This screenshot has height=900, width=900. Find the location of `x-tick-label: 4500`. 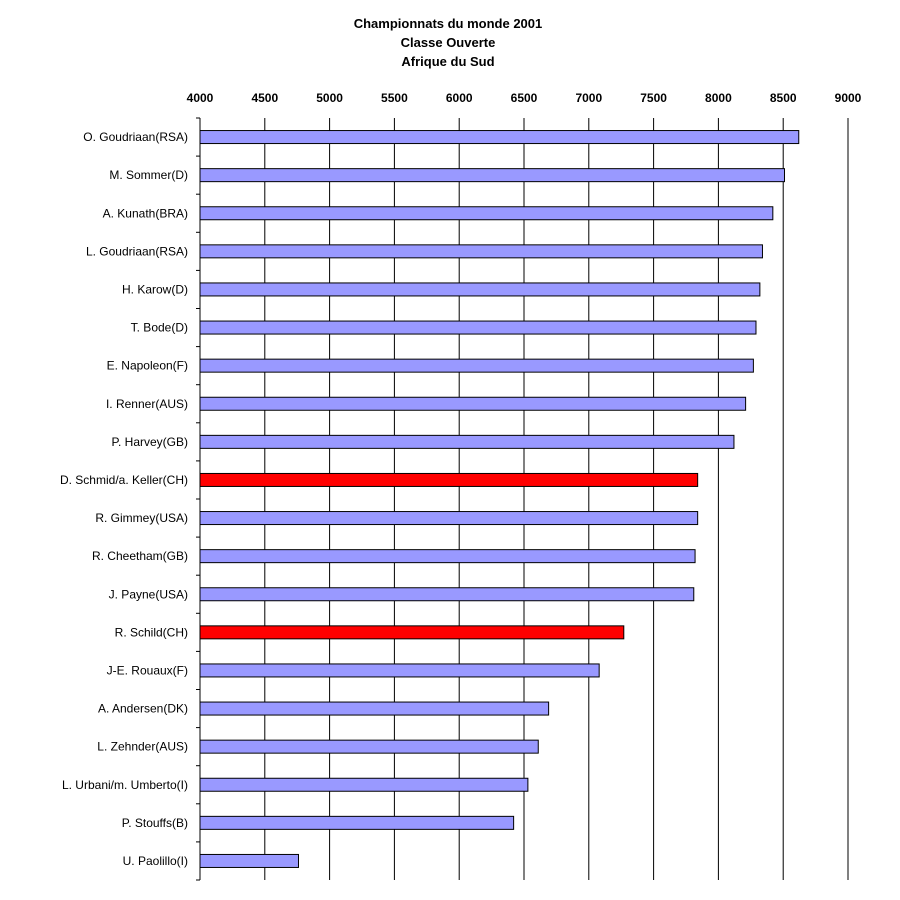

x-tick-label: 4500 is located at coordinates (264, 98).